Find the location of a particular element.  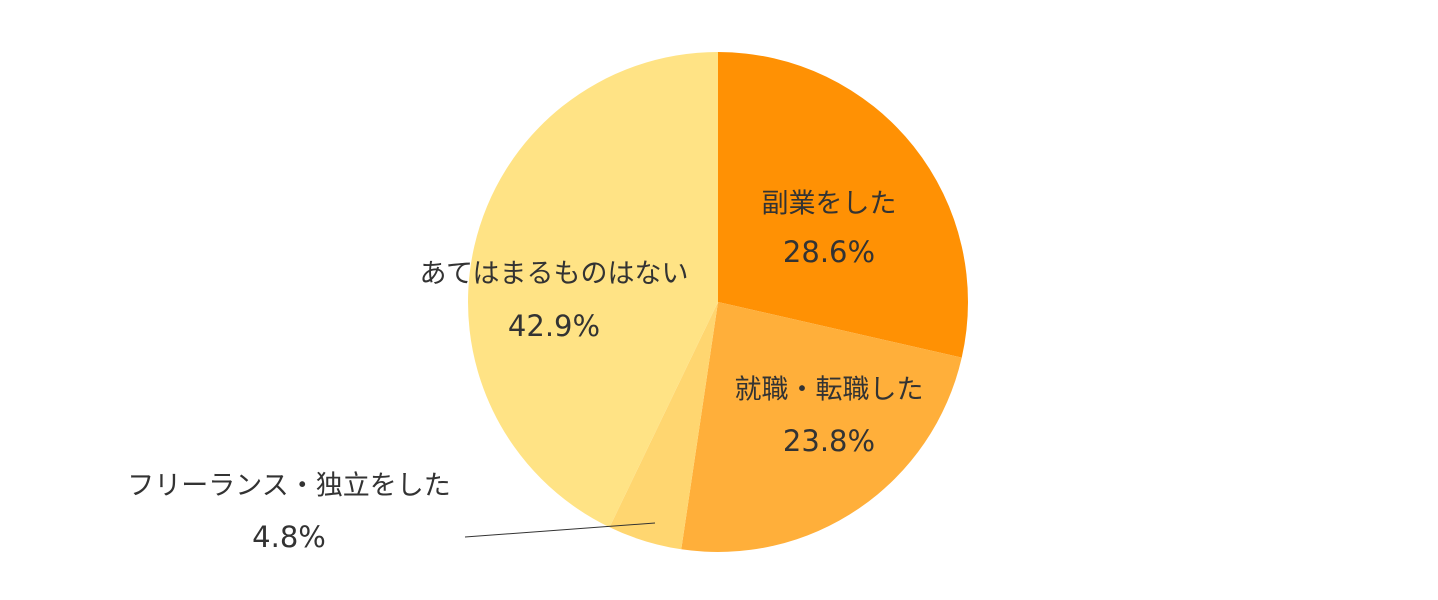

slice-value-4: 42.9% is located at coordinates (554, 326).